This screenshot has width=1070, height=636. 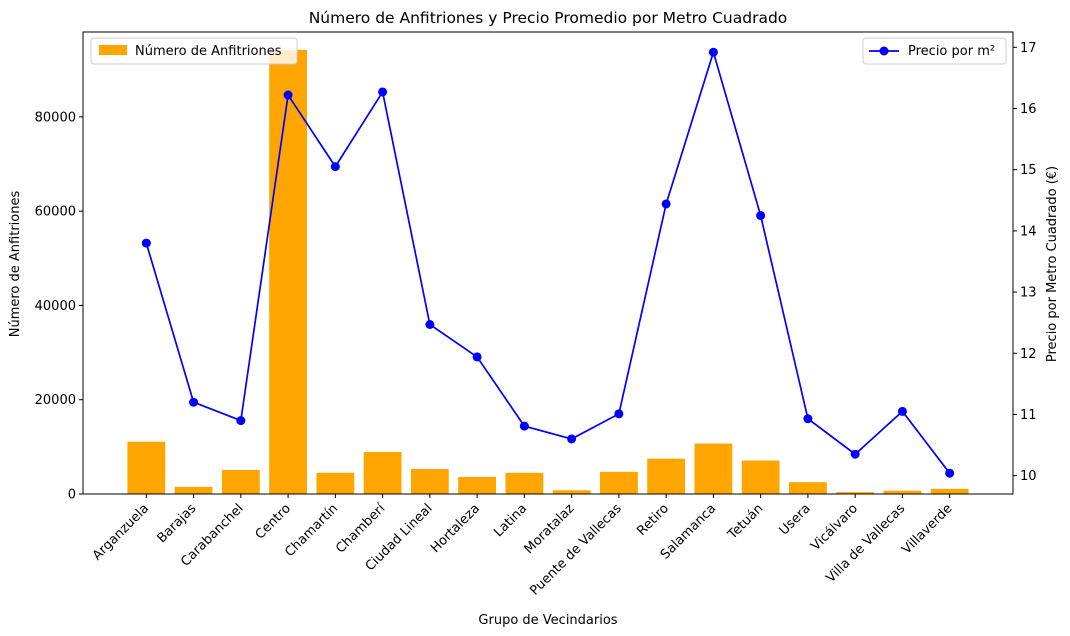 What do you see at coordinates (273, 521) in the screenshot?
I see `x-tick-label: Centro` at bounding box center [273, 521].